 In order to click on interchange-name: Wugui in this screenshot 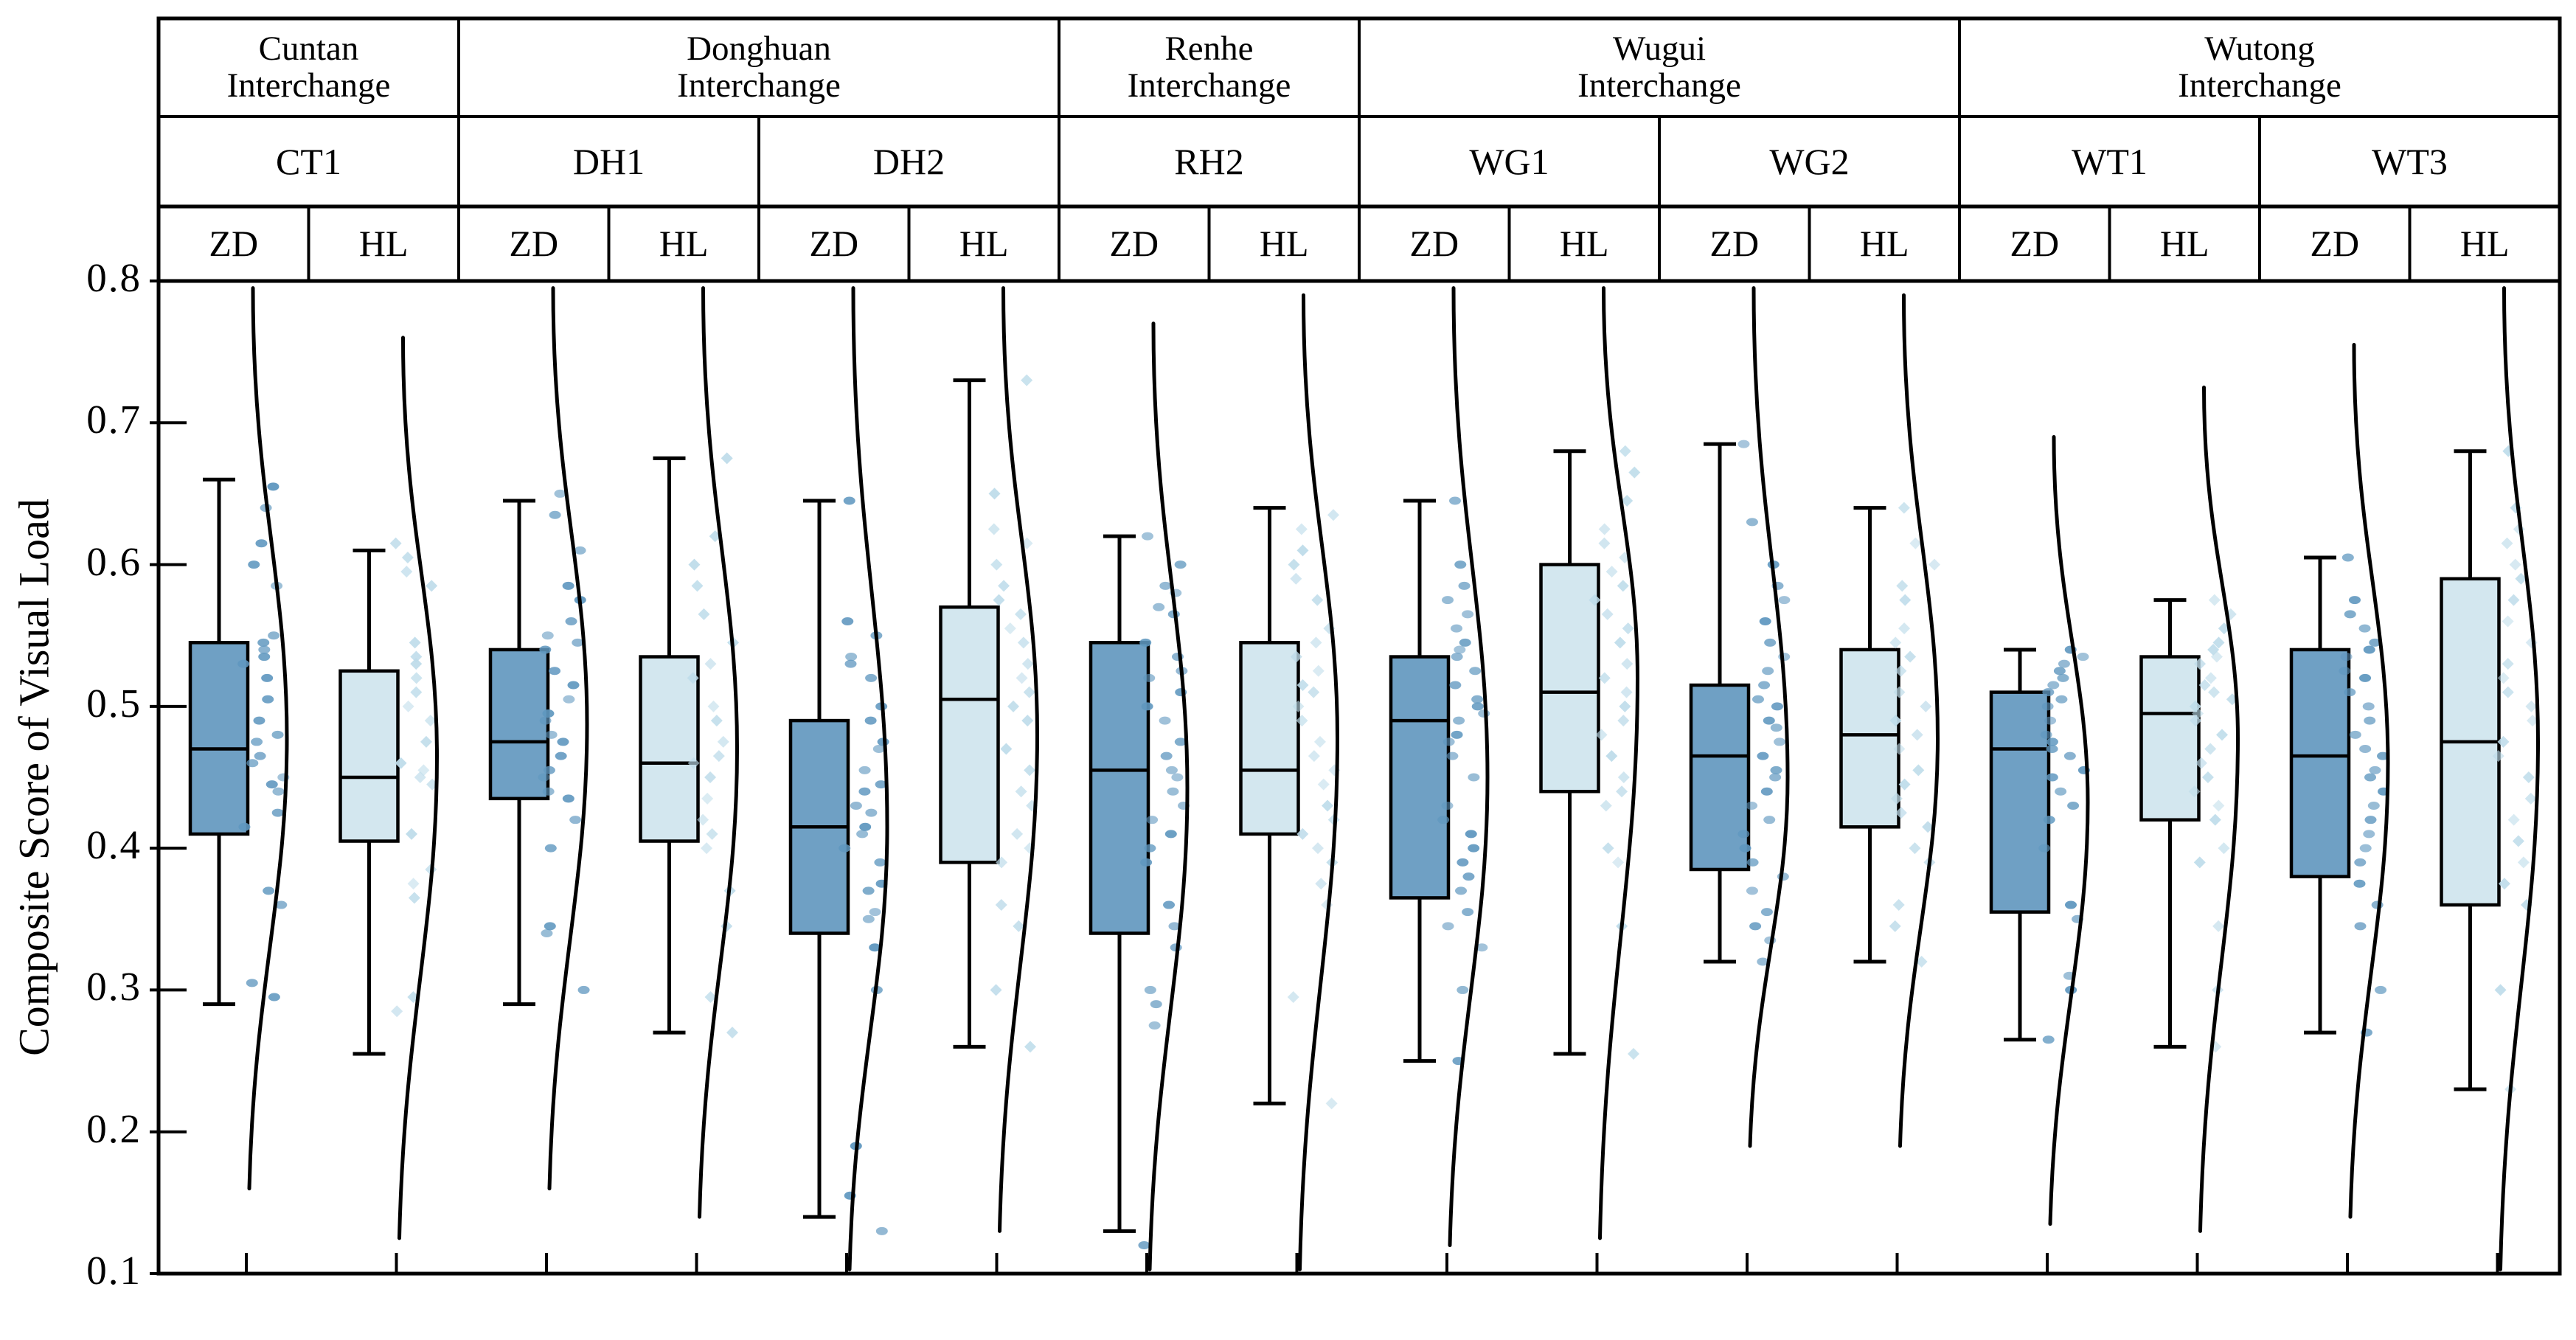, I will do `click(1659, 48)`.